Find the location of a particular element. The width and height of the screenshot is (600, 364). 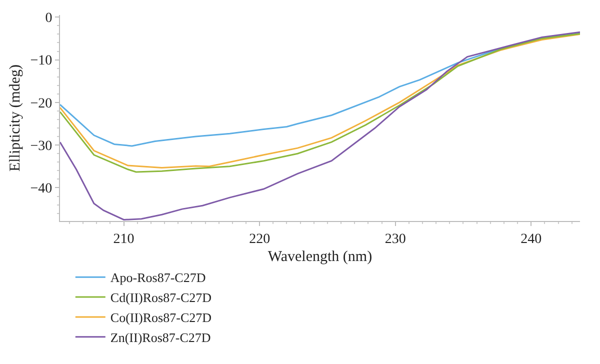

y-tick-label: −40 is located at coordinates (41, 189).